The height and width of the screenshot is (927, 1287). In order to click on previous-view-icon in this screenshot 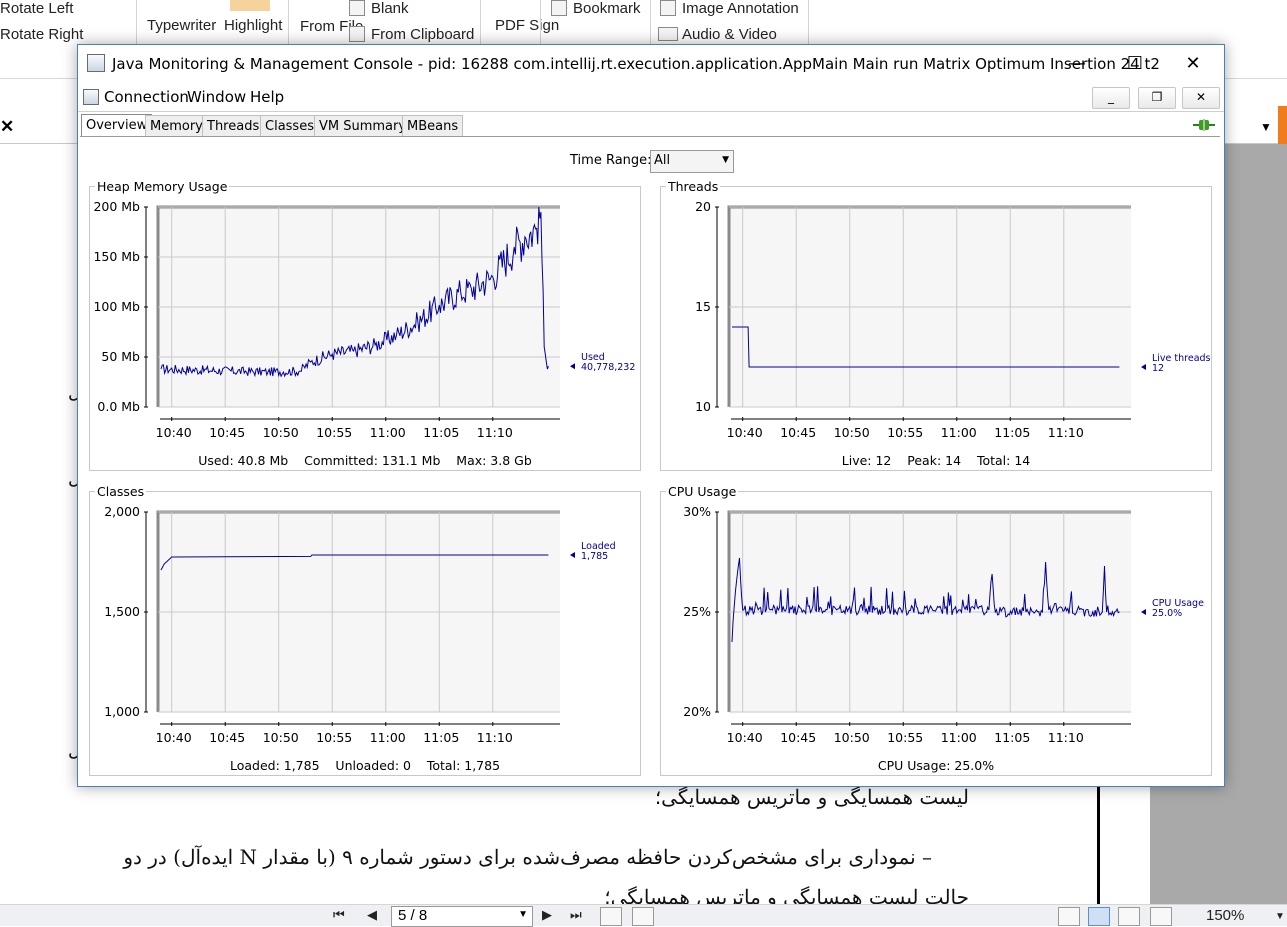, I will do `click(611, 916)`.